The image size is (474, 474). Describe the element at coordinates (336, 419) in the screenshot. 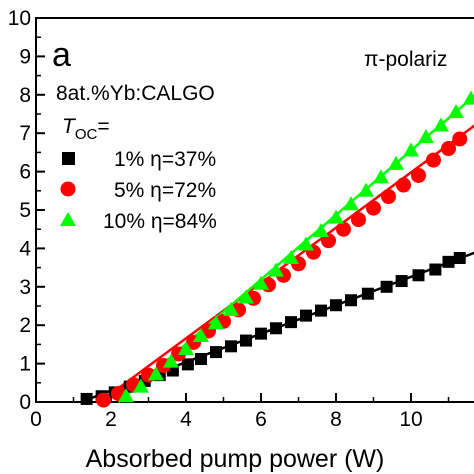

I see `x-tick-label: 8` at that location.